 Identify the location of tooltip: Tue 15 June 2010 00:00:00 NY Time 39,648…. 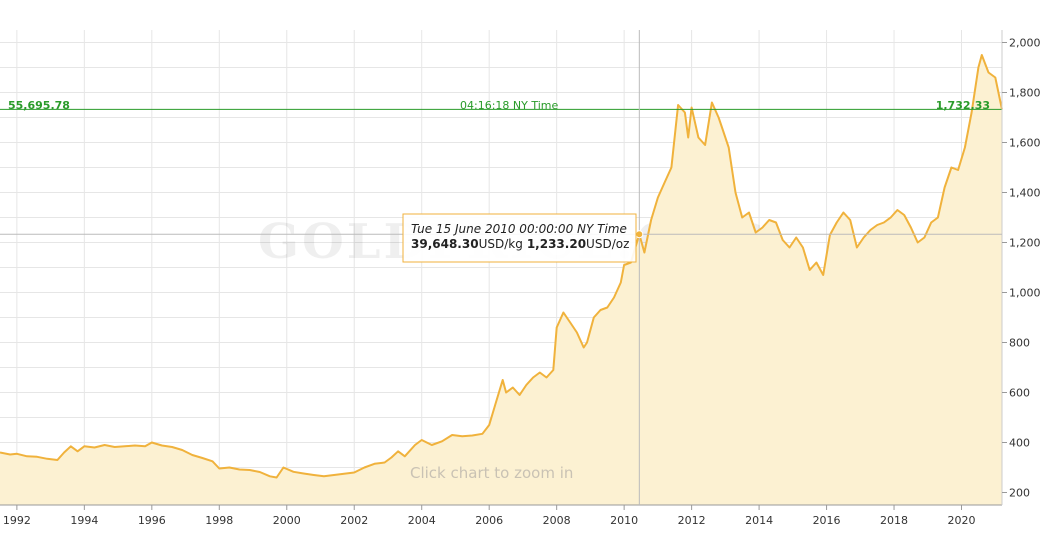
(519, 238).